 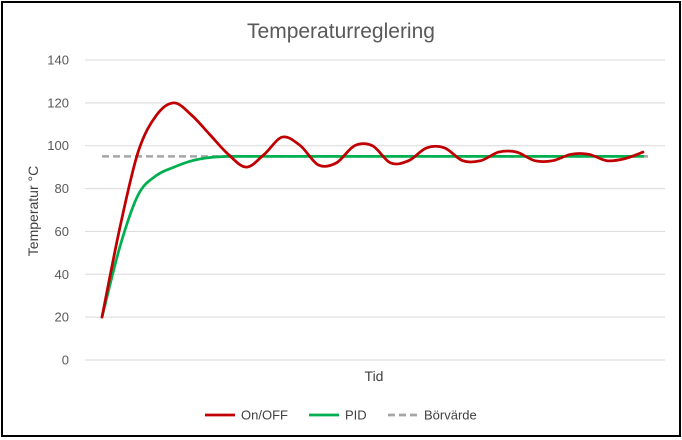 I want to click on y-tick-label-40: 40, so click(x=62, y=274).